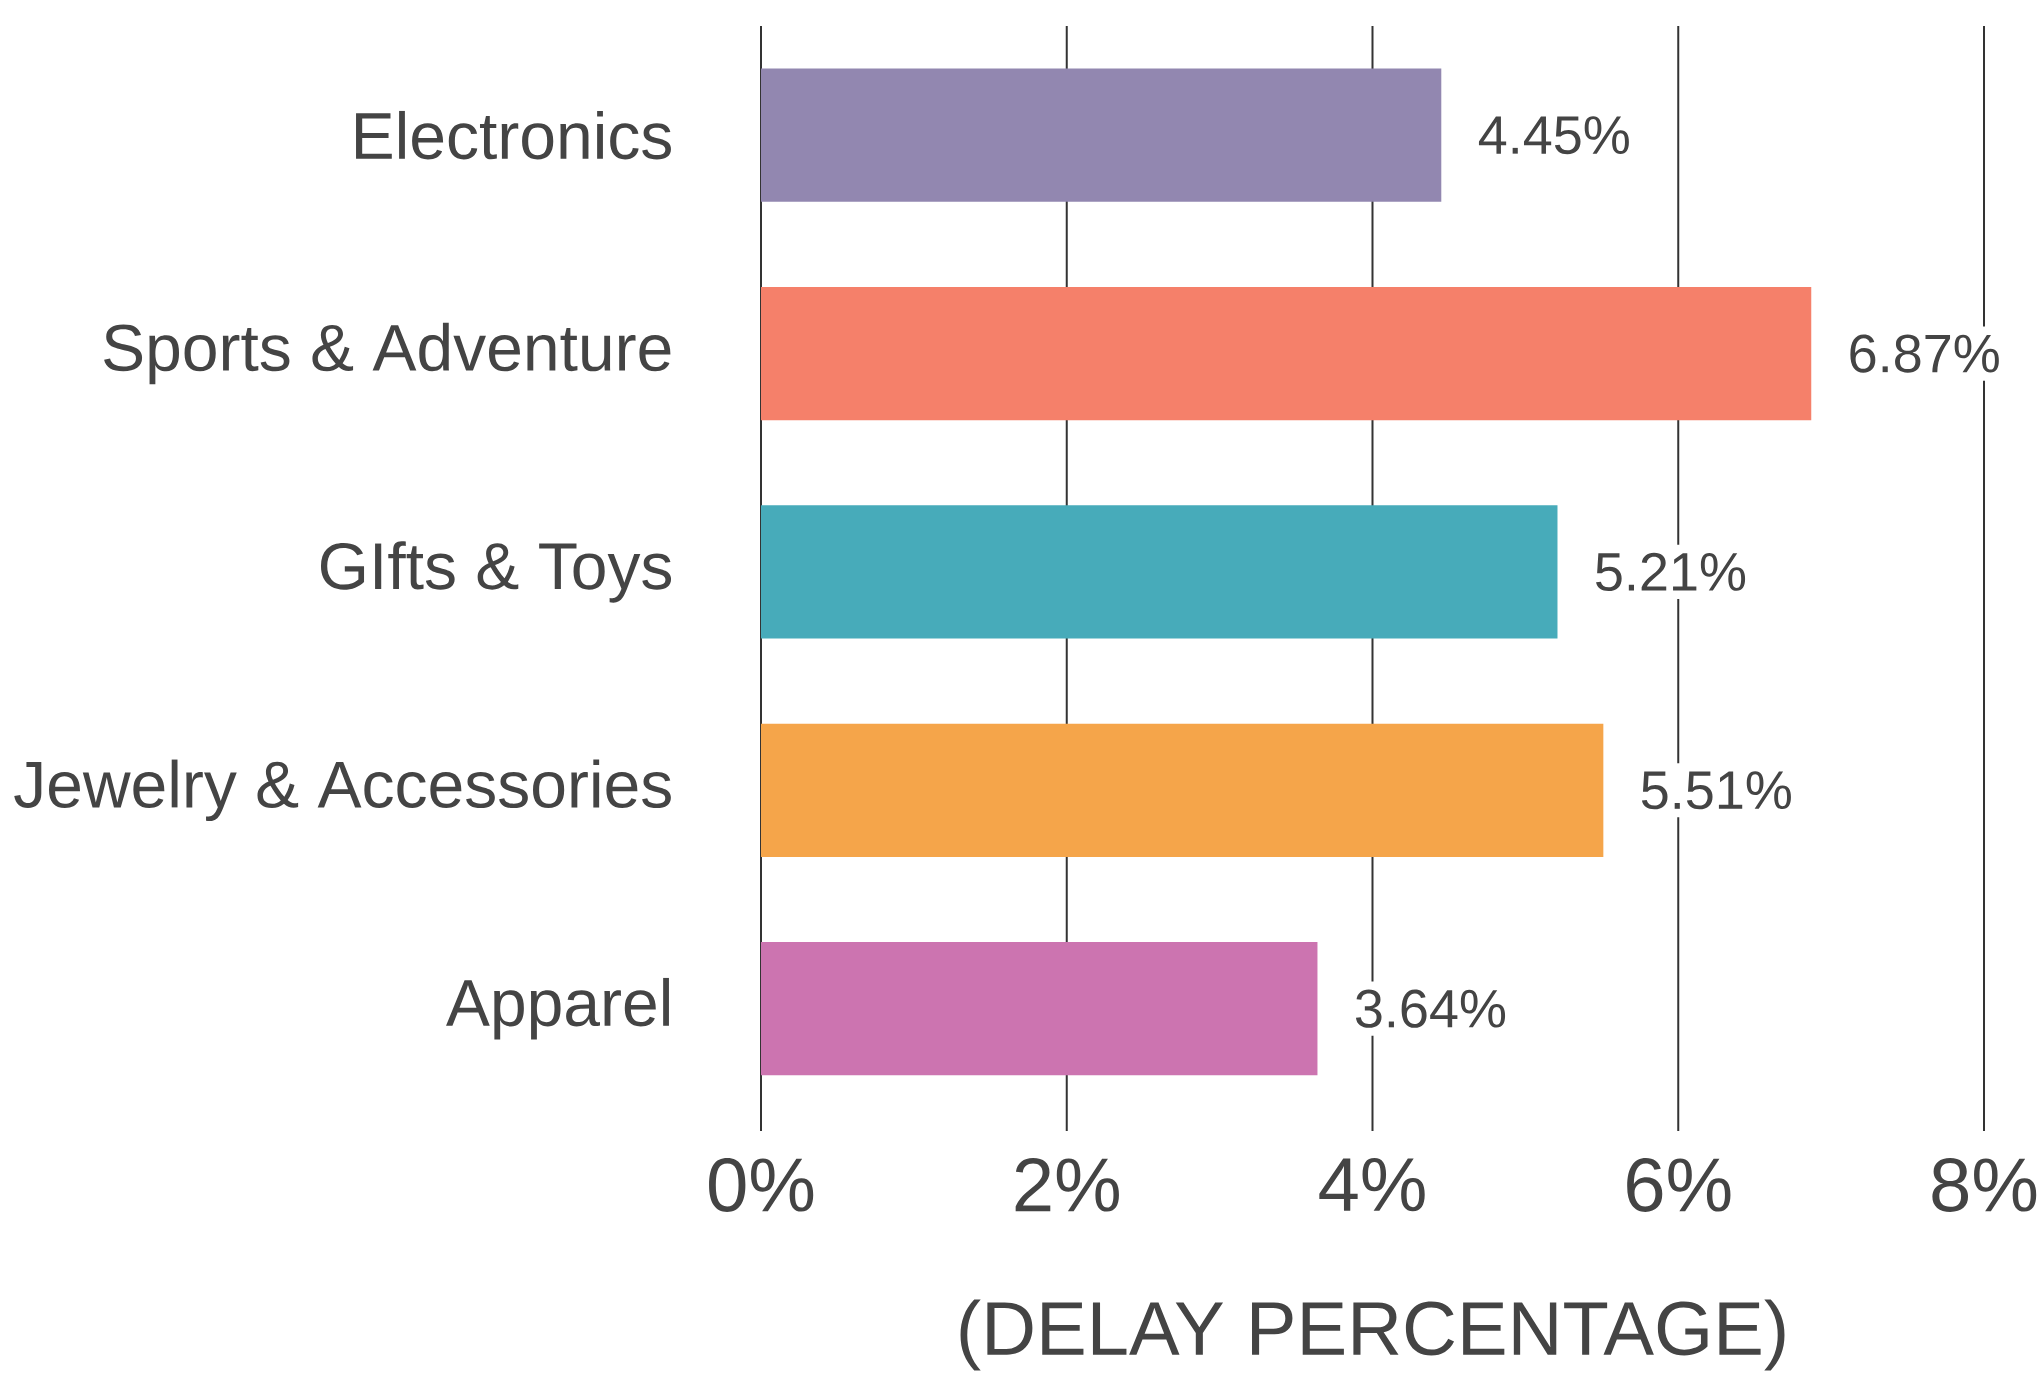  Describe the element at coordinates (1430, 1008) in the screenshot. I see `data-label: 3.64%` at that location.